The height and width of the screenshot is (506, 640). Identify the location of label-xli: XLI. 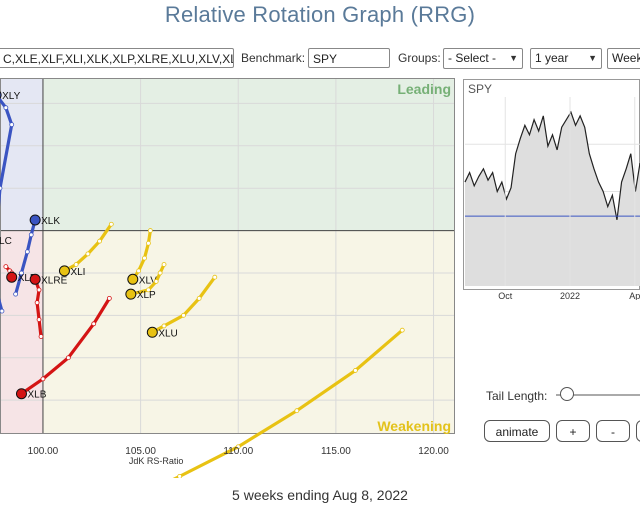
(77, 272).